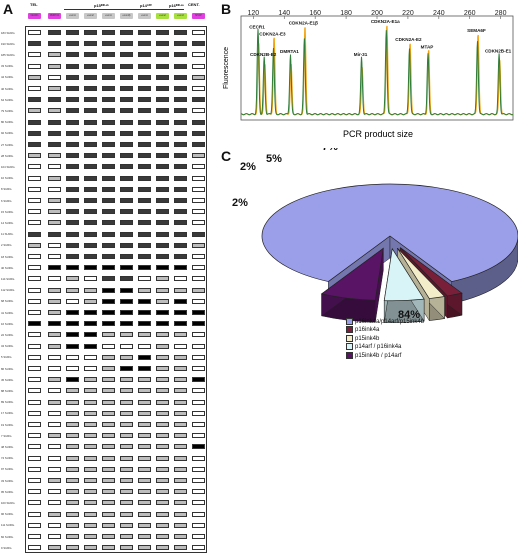  Describe the element at coordinates (226, 9) in the screenshot. I see `panel-b-letter: B` at that location.